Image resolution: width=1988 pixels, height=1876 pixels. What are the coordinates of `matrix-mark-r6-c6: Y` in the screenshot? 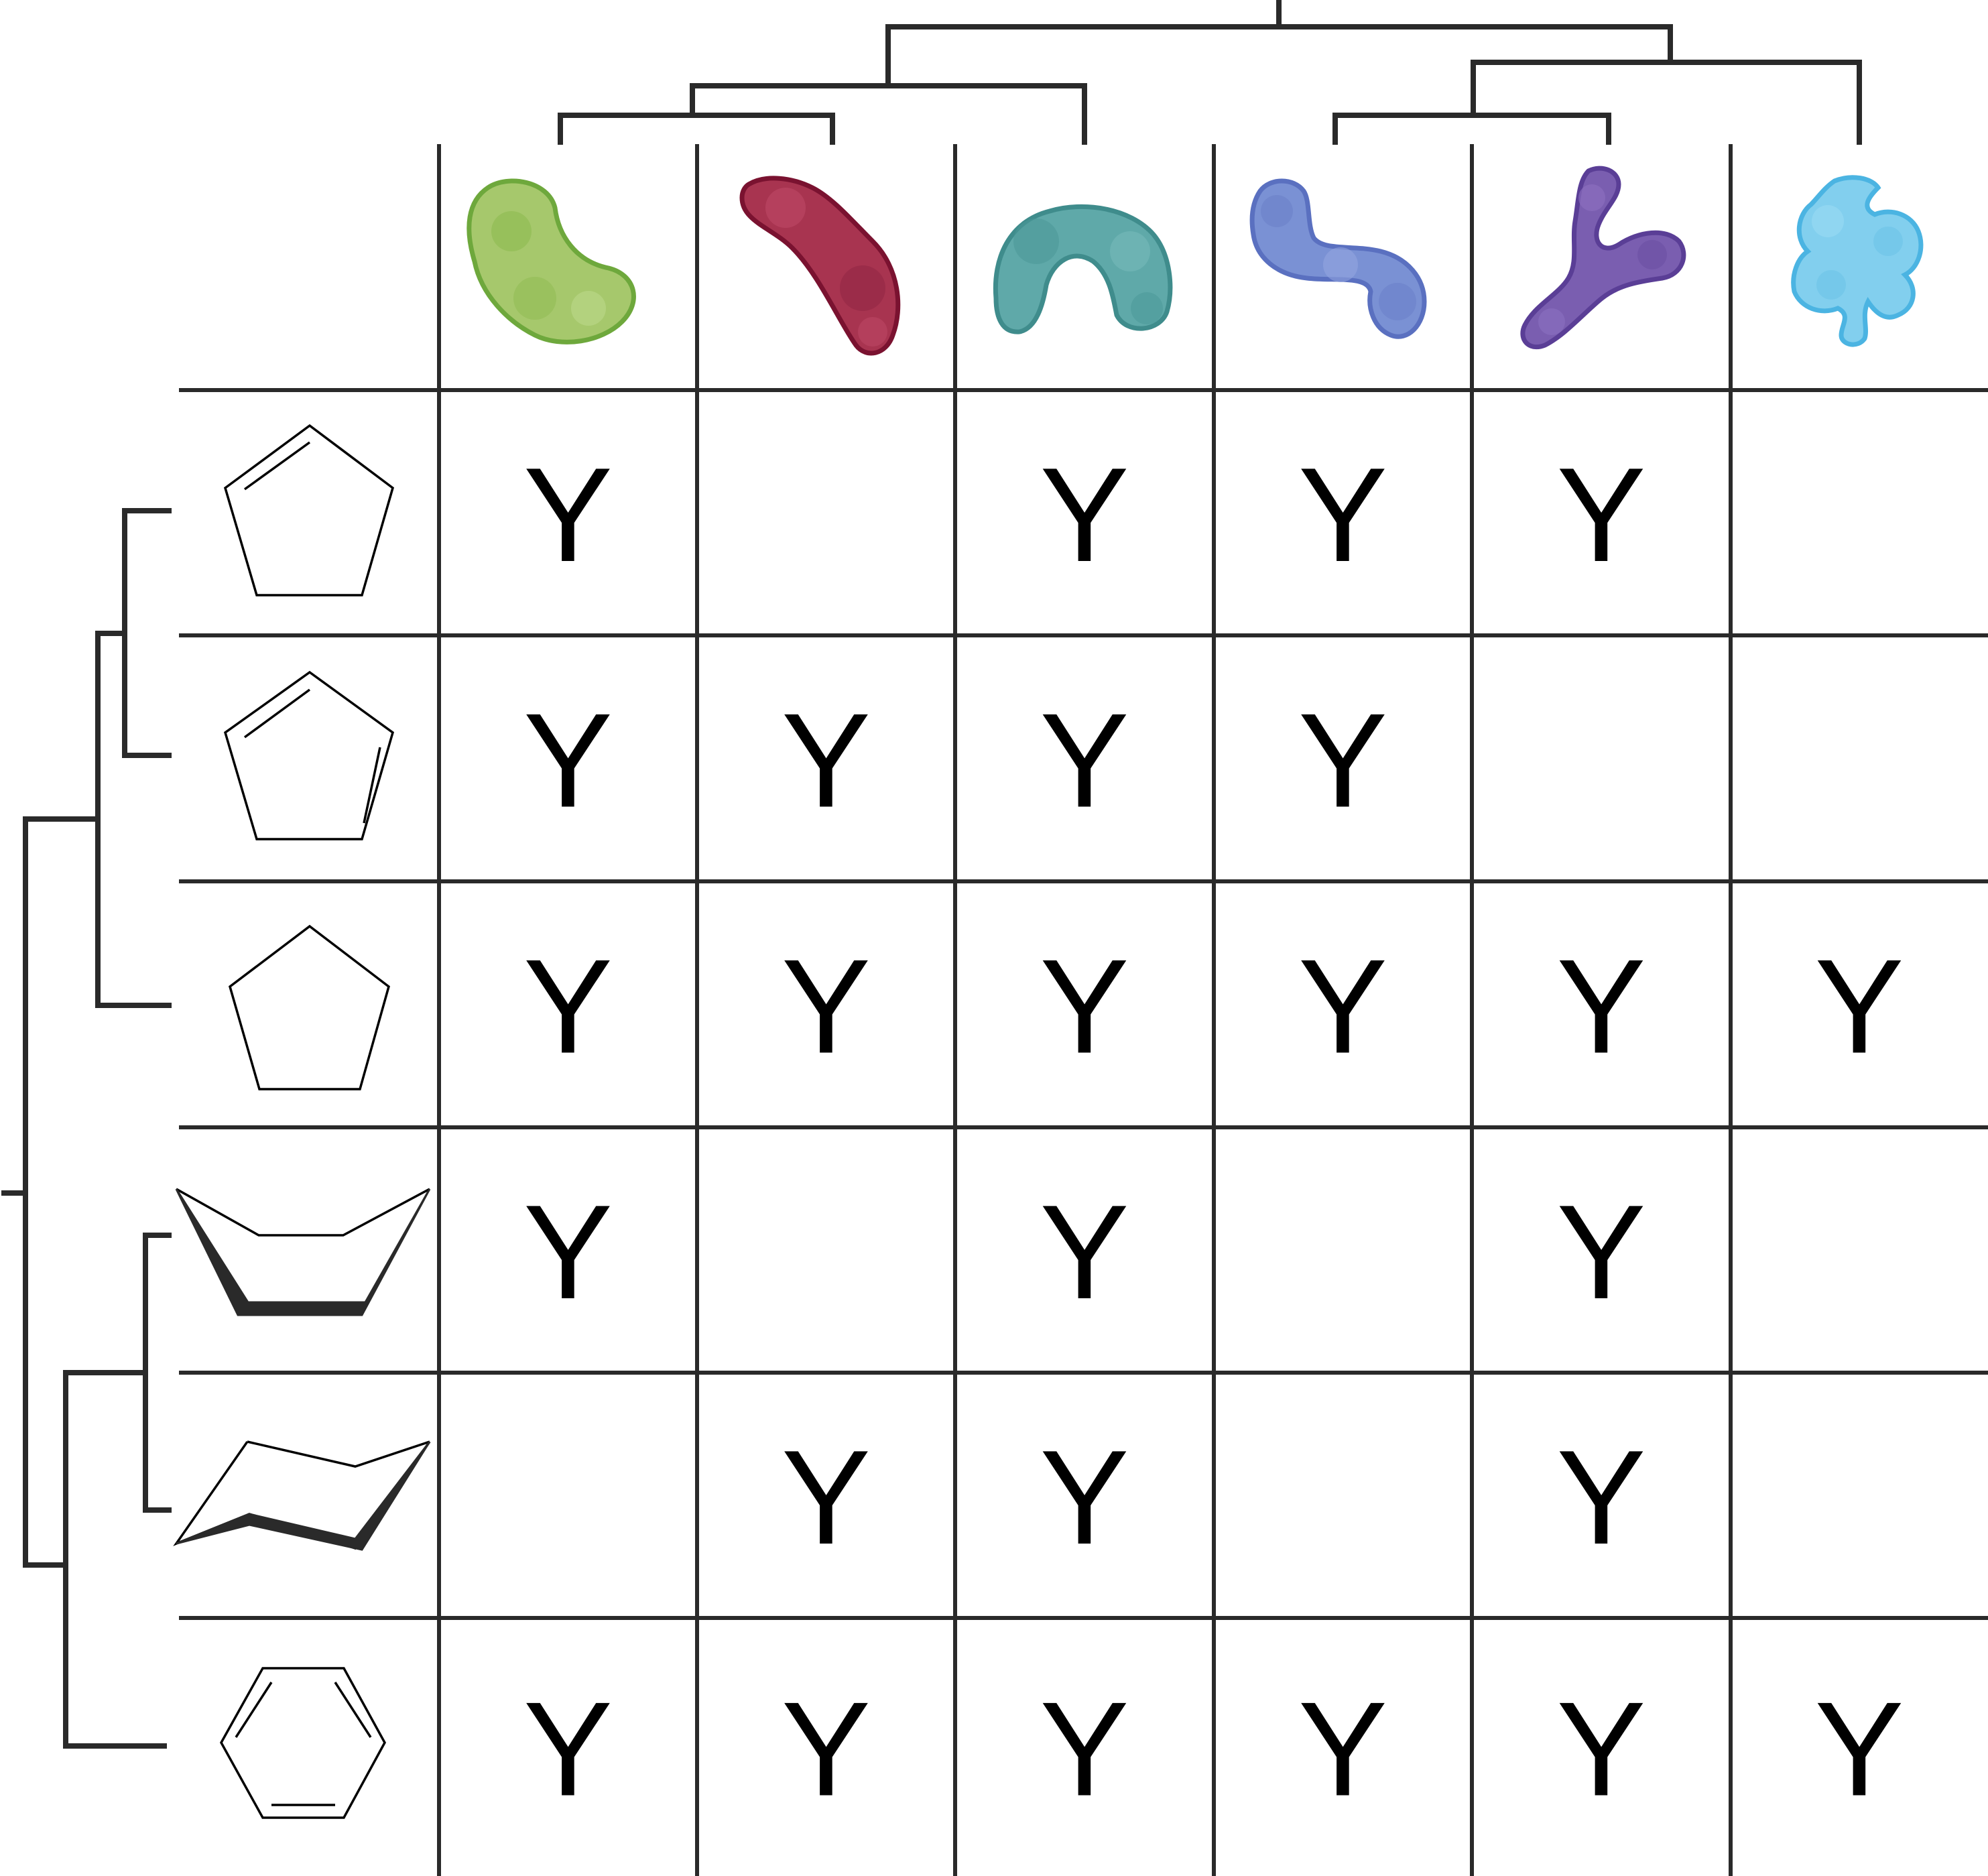 It's located at (1859, 1750).